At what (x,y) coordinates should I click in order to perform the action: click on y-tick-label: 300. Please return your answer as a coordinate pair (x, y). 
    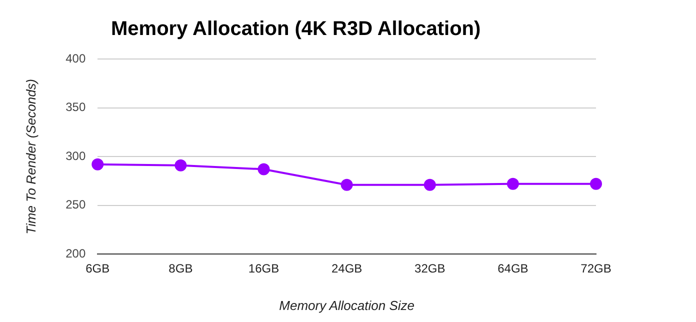
    Looking at the image, I should click on (76, 155).